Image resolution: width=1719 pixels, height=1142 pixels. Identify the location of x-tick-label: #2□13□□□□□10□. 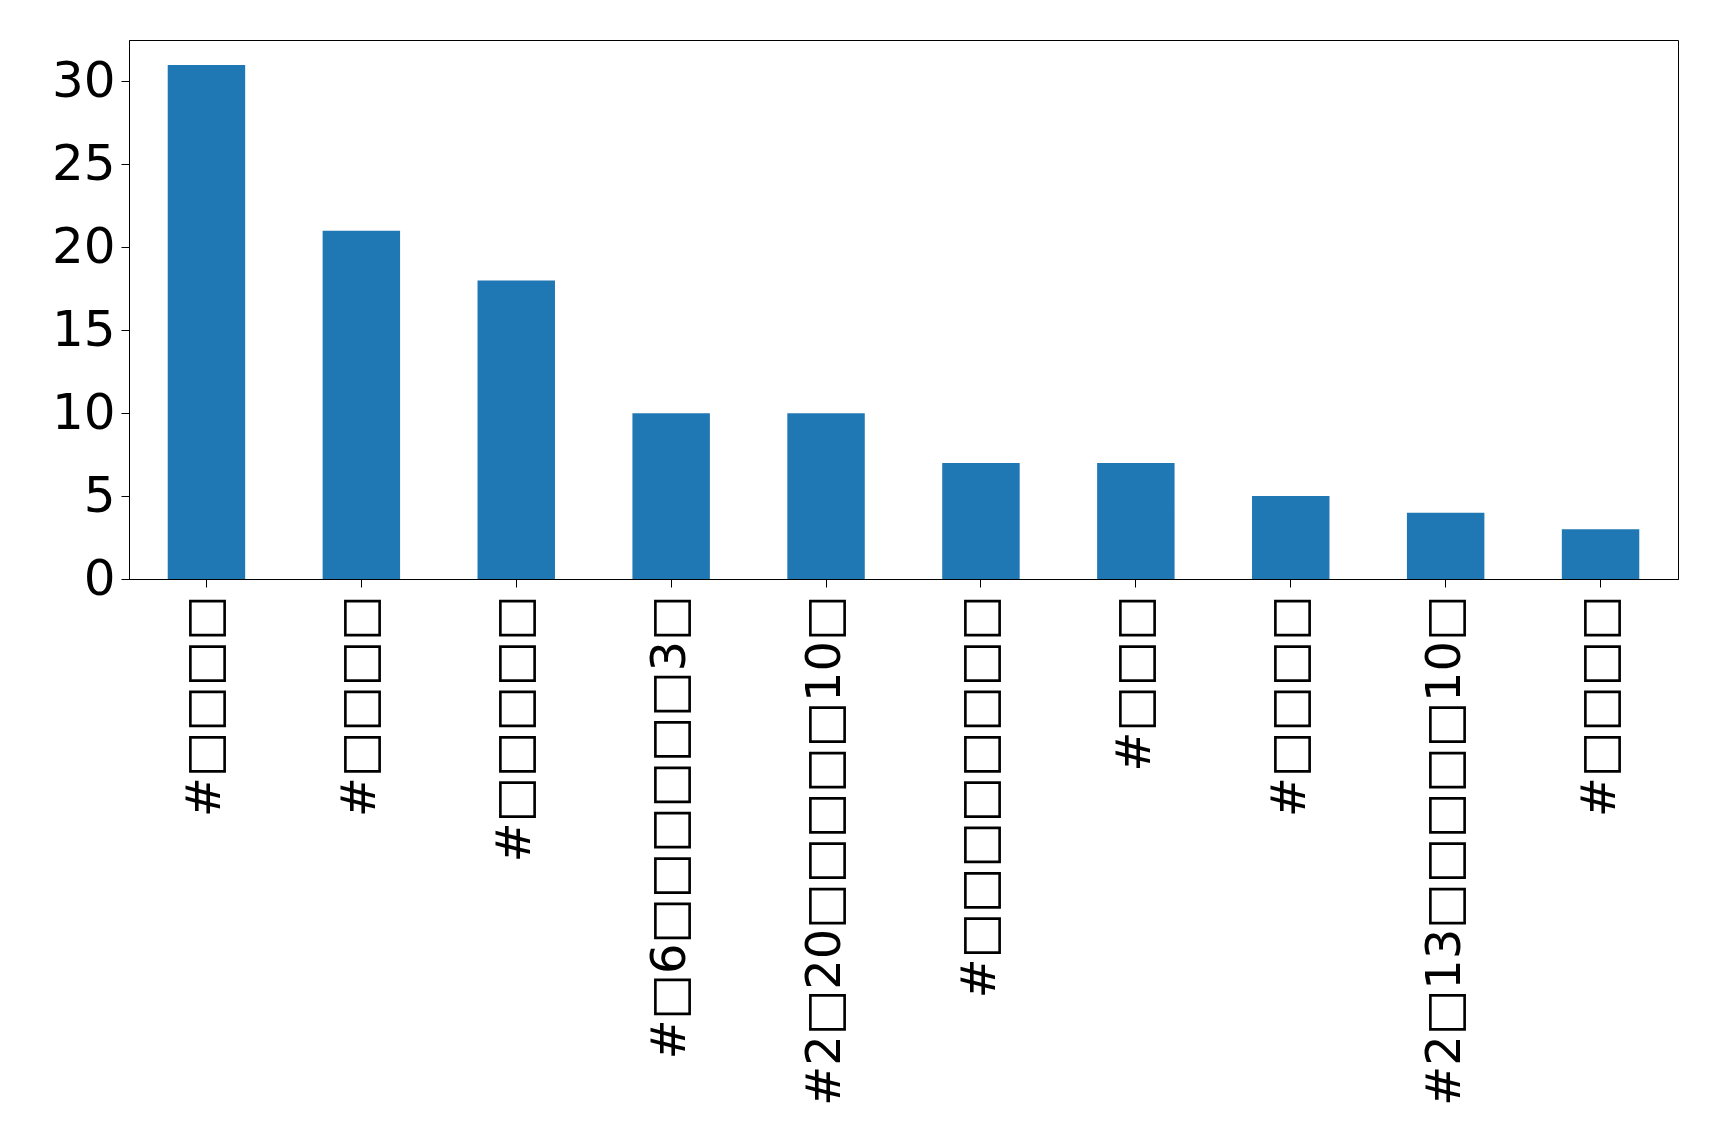
(1442, 850).